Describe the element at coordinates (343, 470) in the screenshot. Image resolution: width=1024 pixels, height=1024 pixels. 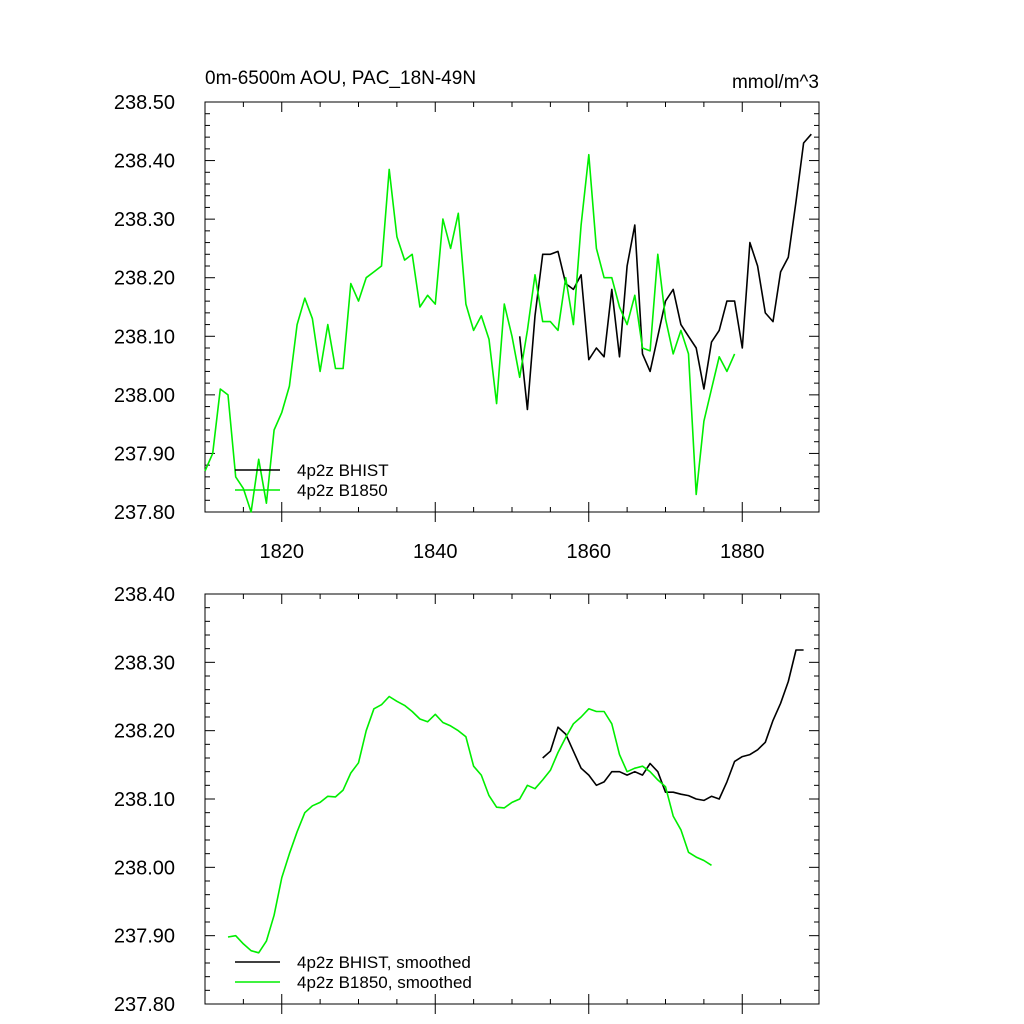
I see `legend-label: 4p2z BHIST` at that location.